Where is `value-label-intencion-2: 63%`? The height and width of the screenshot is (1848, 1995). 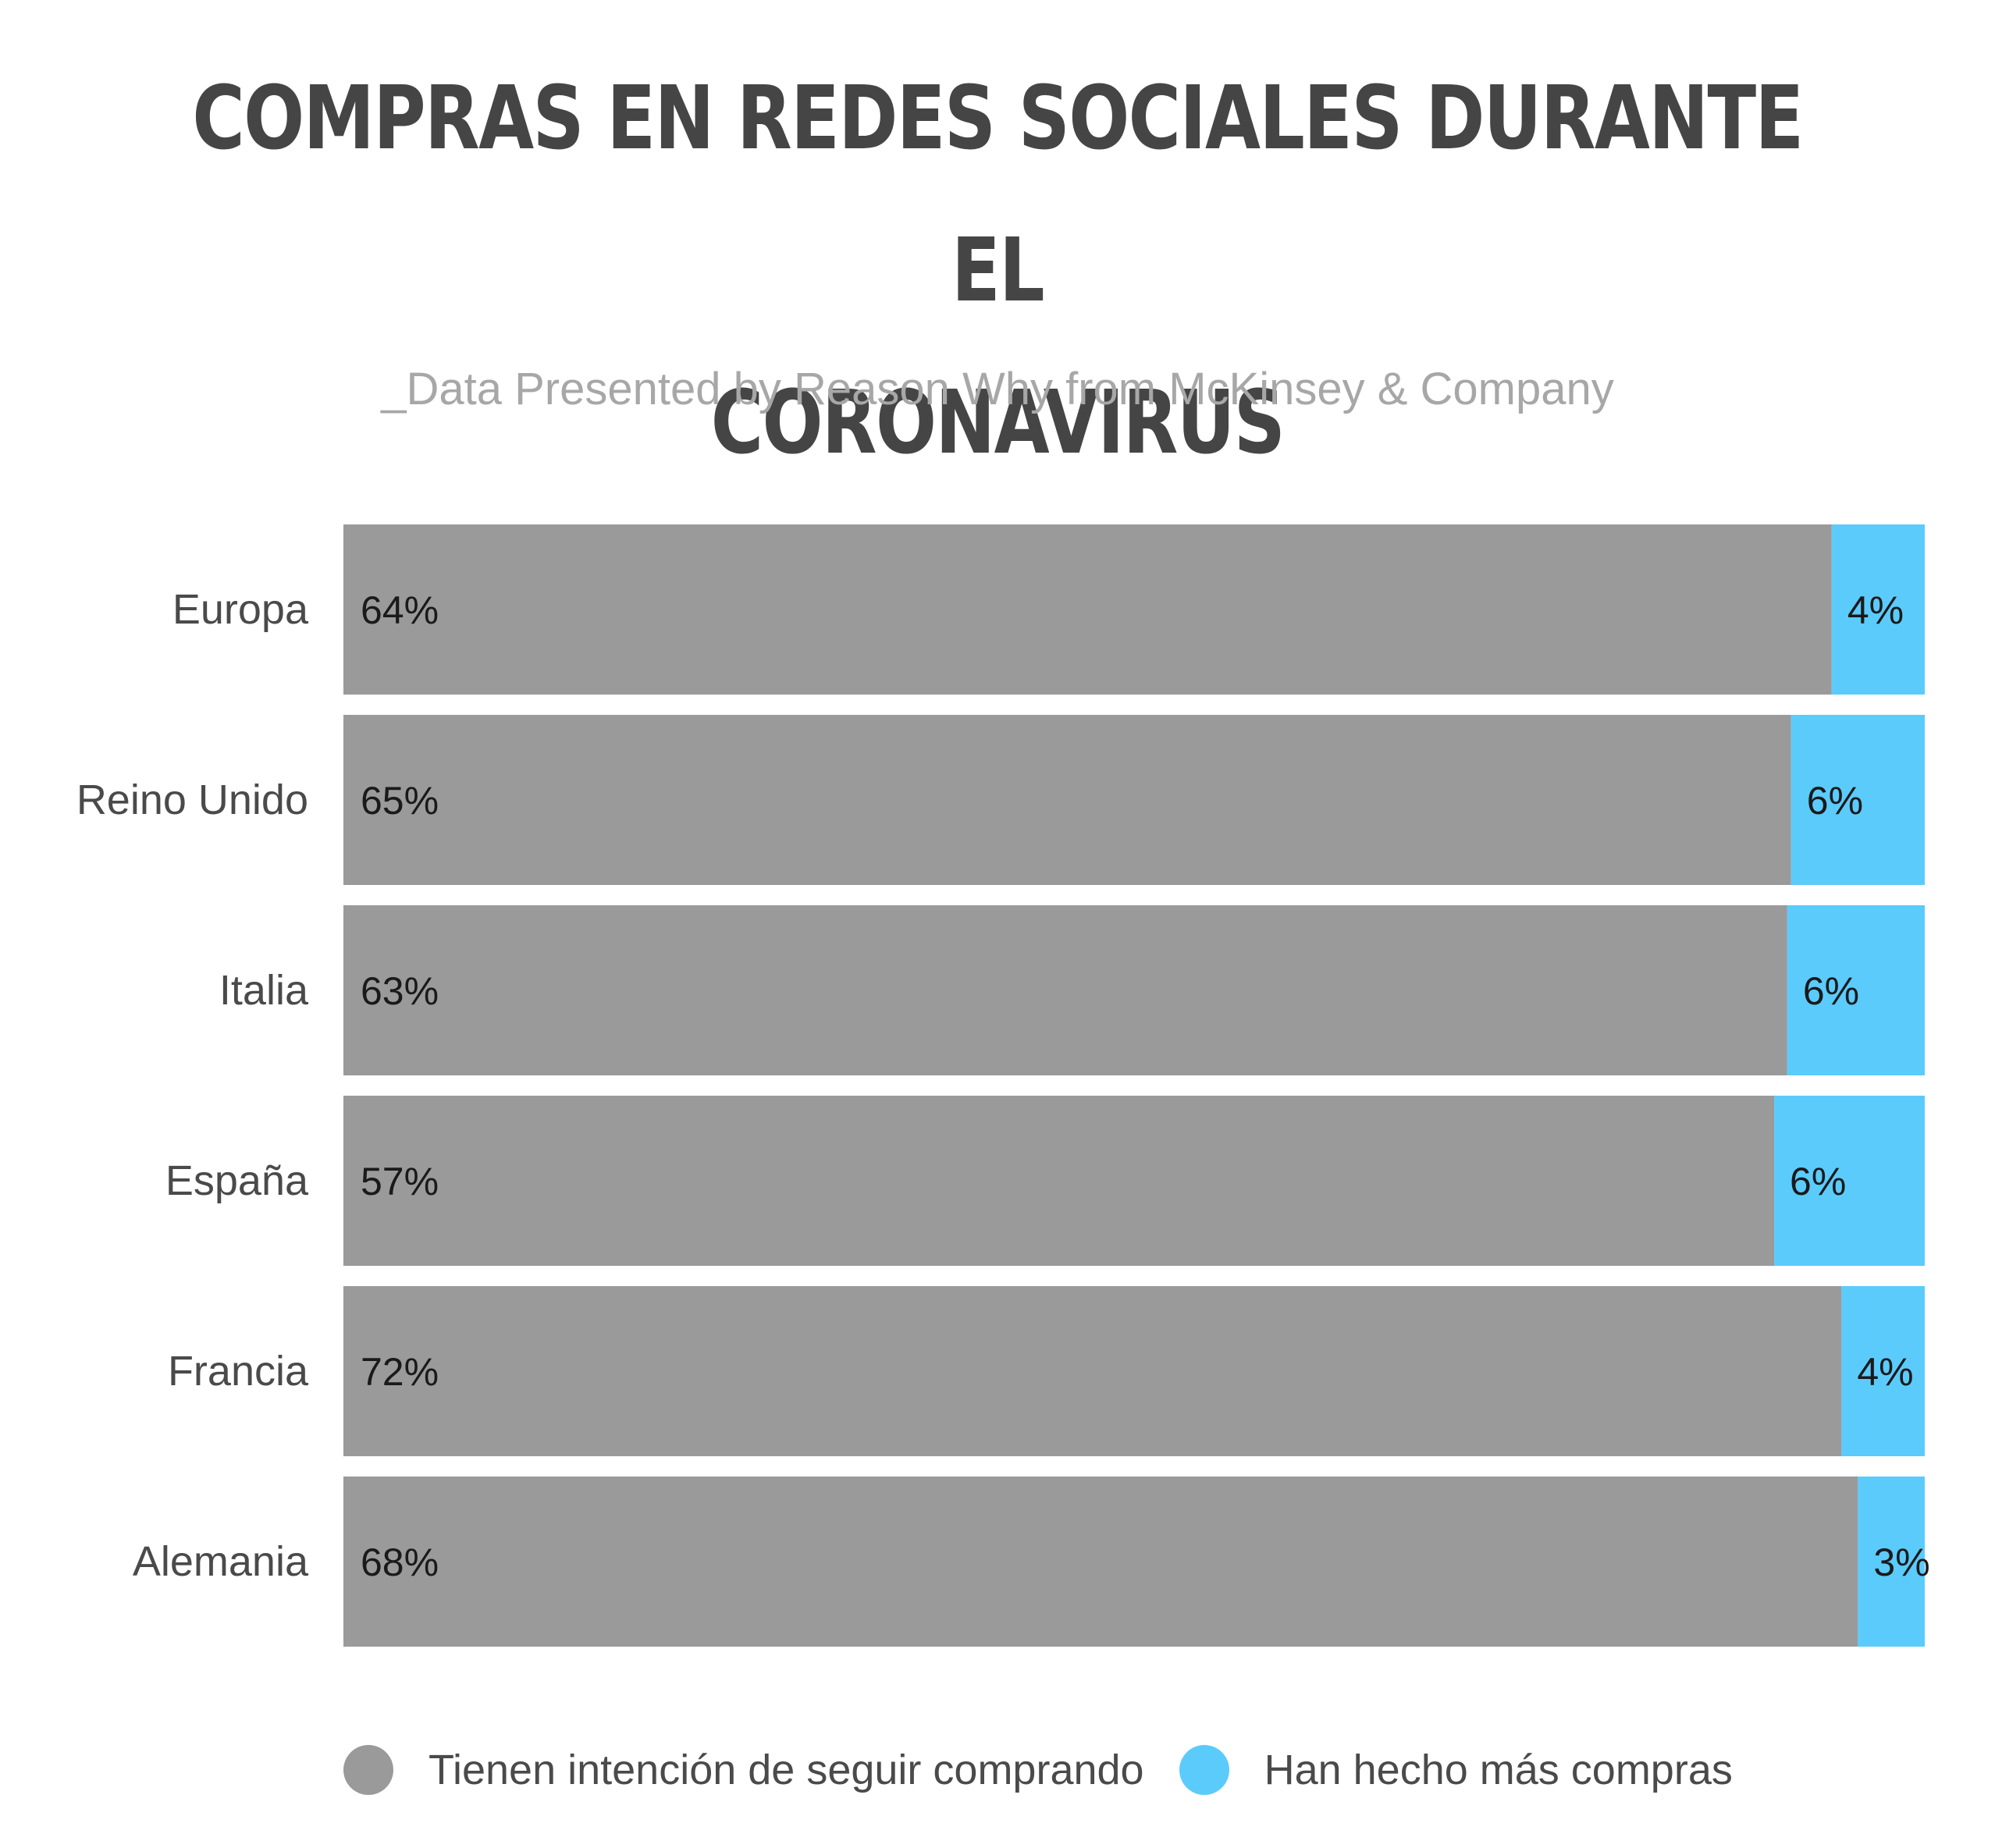
value-label-intencion-2: 63% is located at coordinates (400, 991).